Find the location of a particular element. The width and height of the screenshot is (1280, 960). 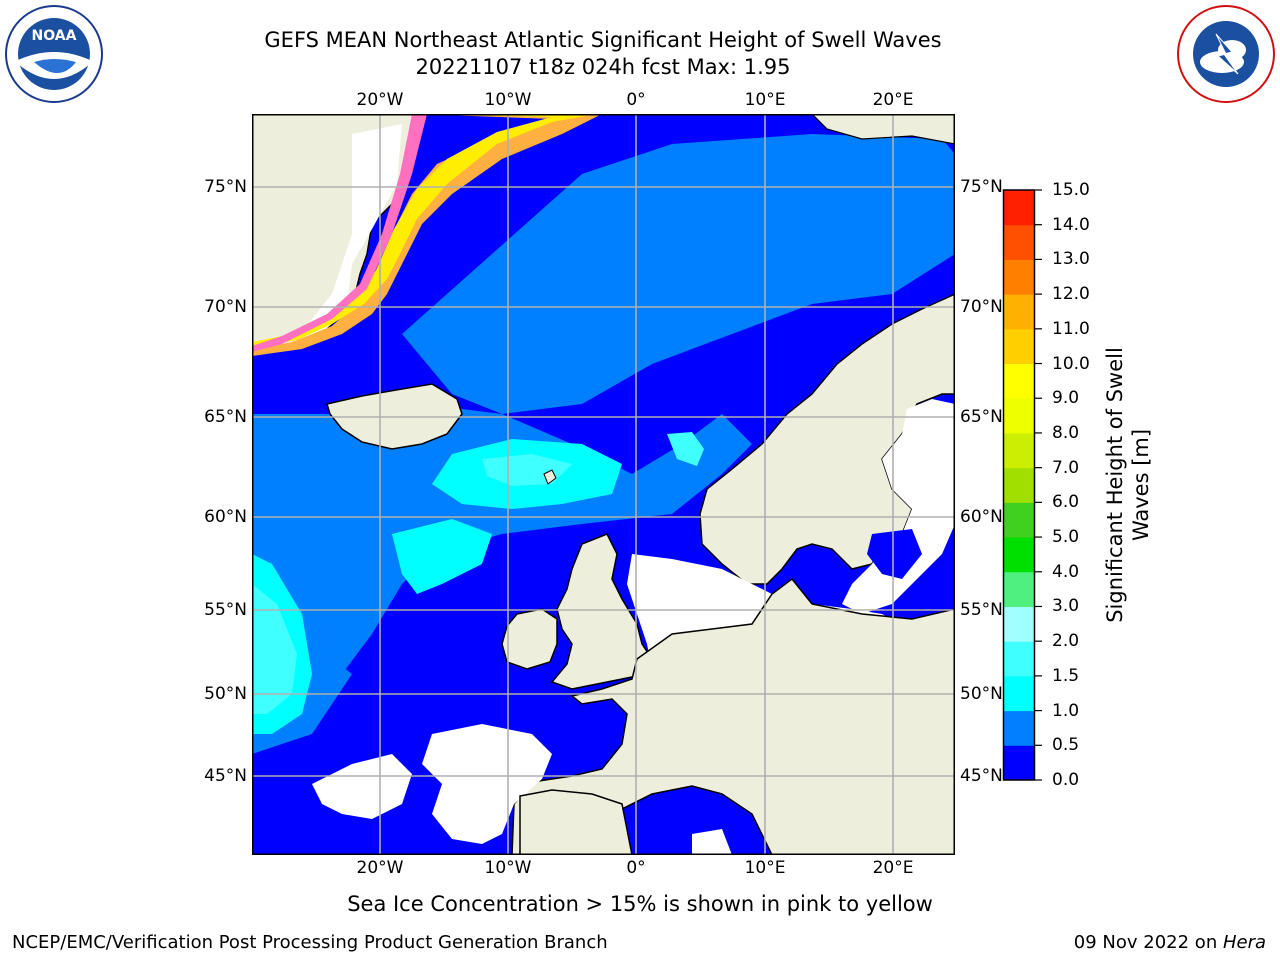

lat-tick-right: 55°N is located at coordinates (981, 610).